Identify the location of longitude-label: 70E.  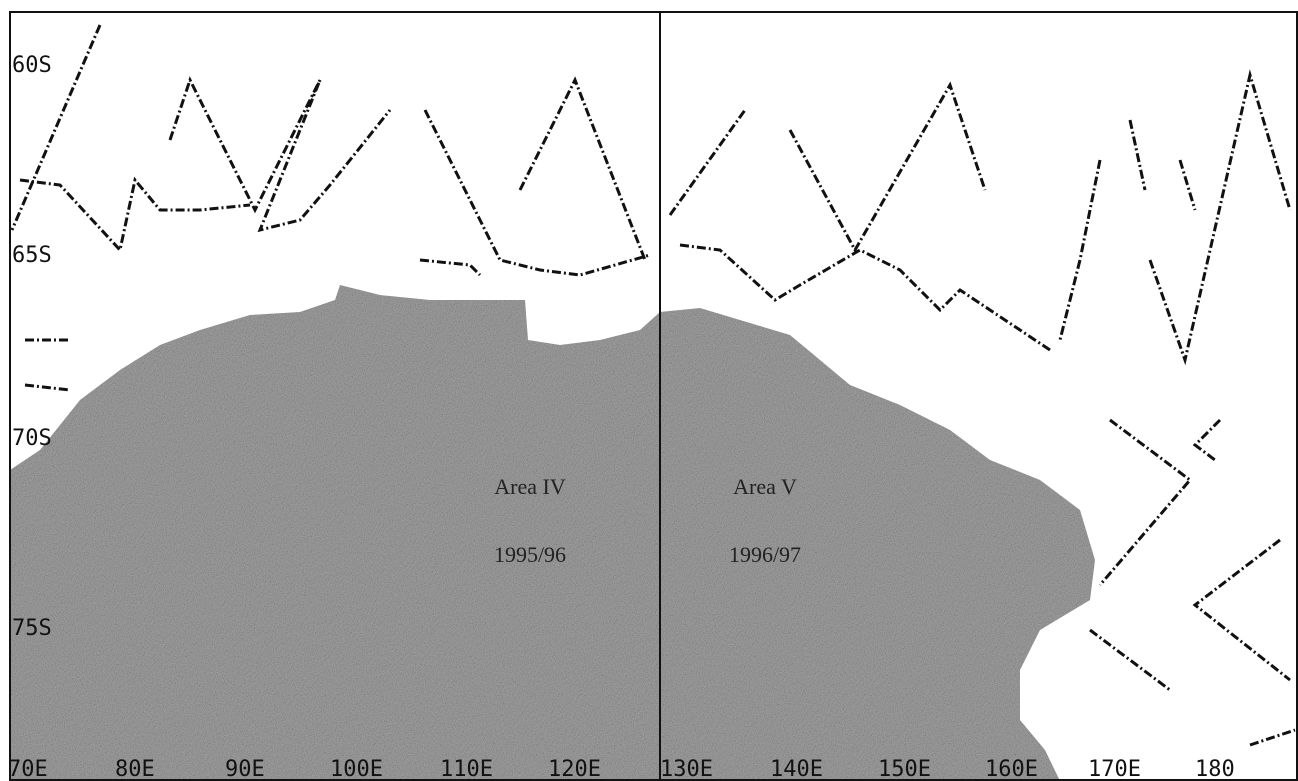
(28, 769).